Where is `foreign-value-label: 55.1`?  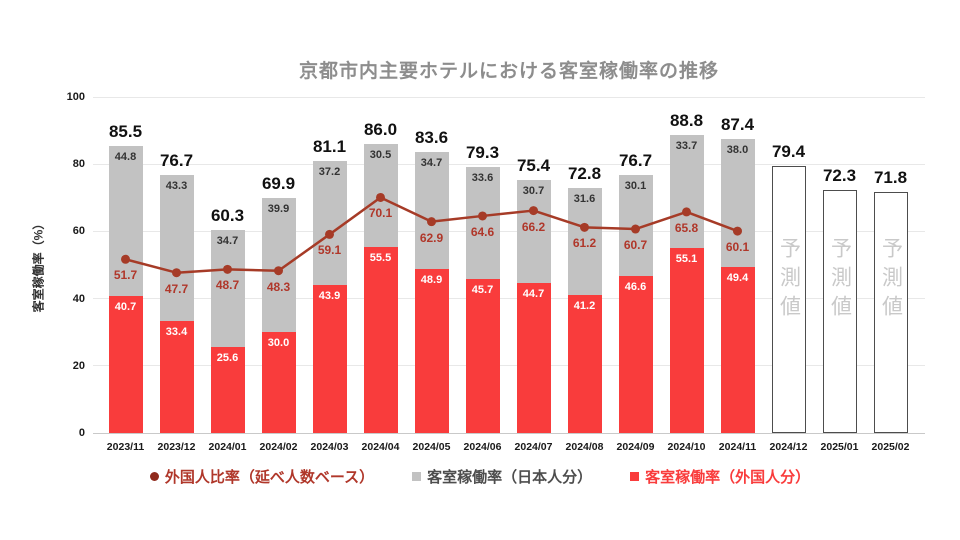 foreign-value-label: 55.1 is located at coordinates (686, 258).